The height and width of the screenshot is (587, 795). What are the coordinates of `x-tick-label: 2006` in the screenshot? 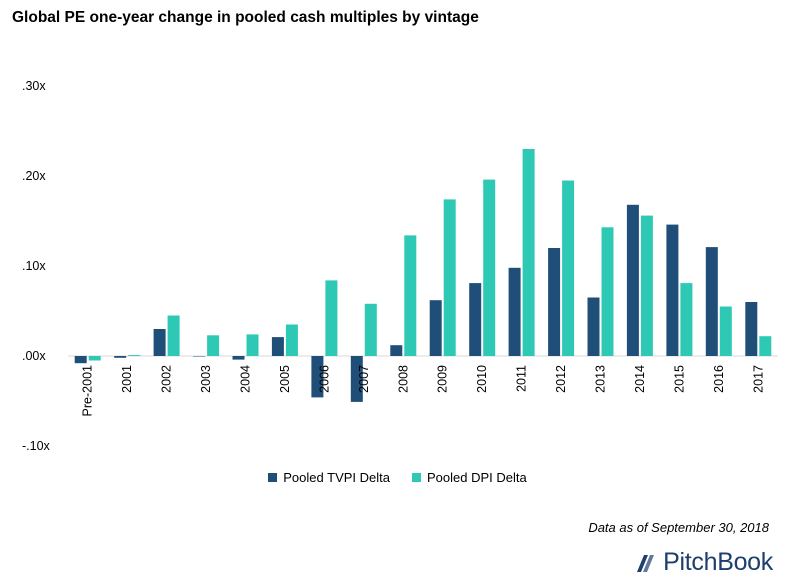 It's located at (324, 379).